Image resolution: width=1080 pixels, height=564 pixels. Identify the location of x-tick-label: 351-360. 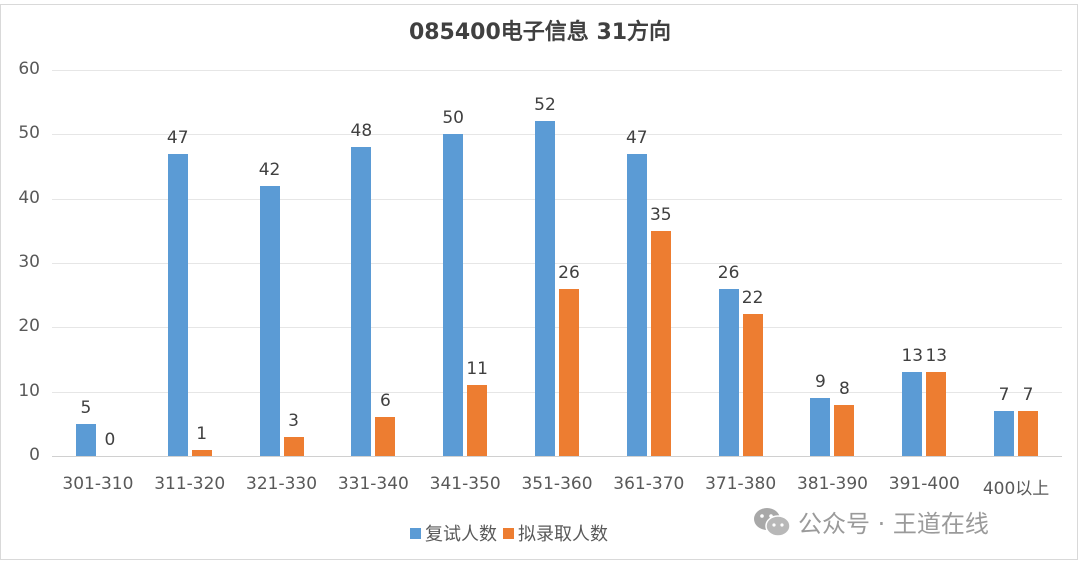
(557, 484).